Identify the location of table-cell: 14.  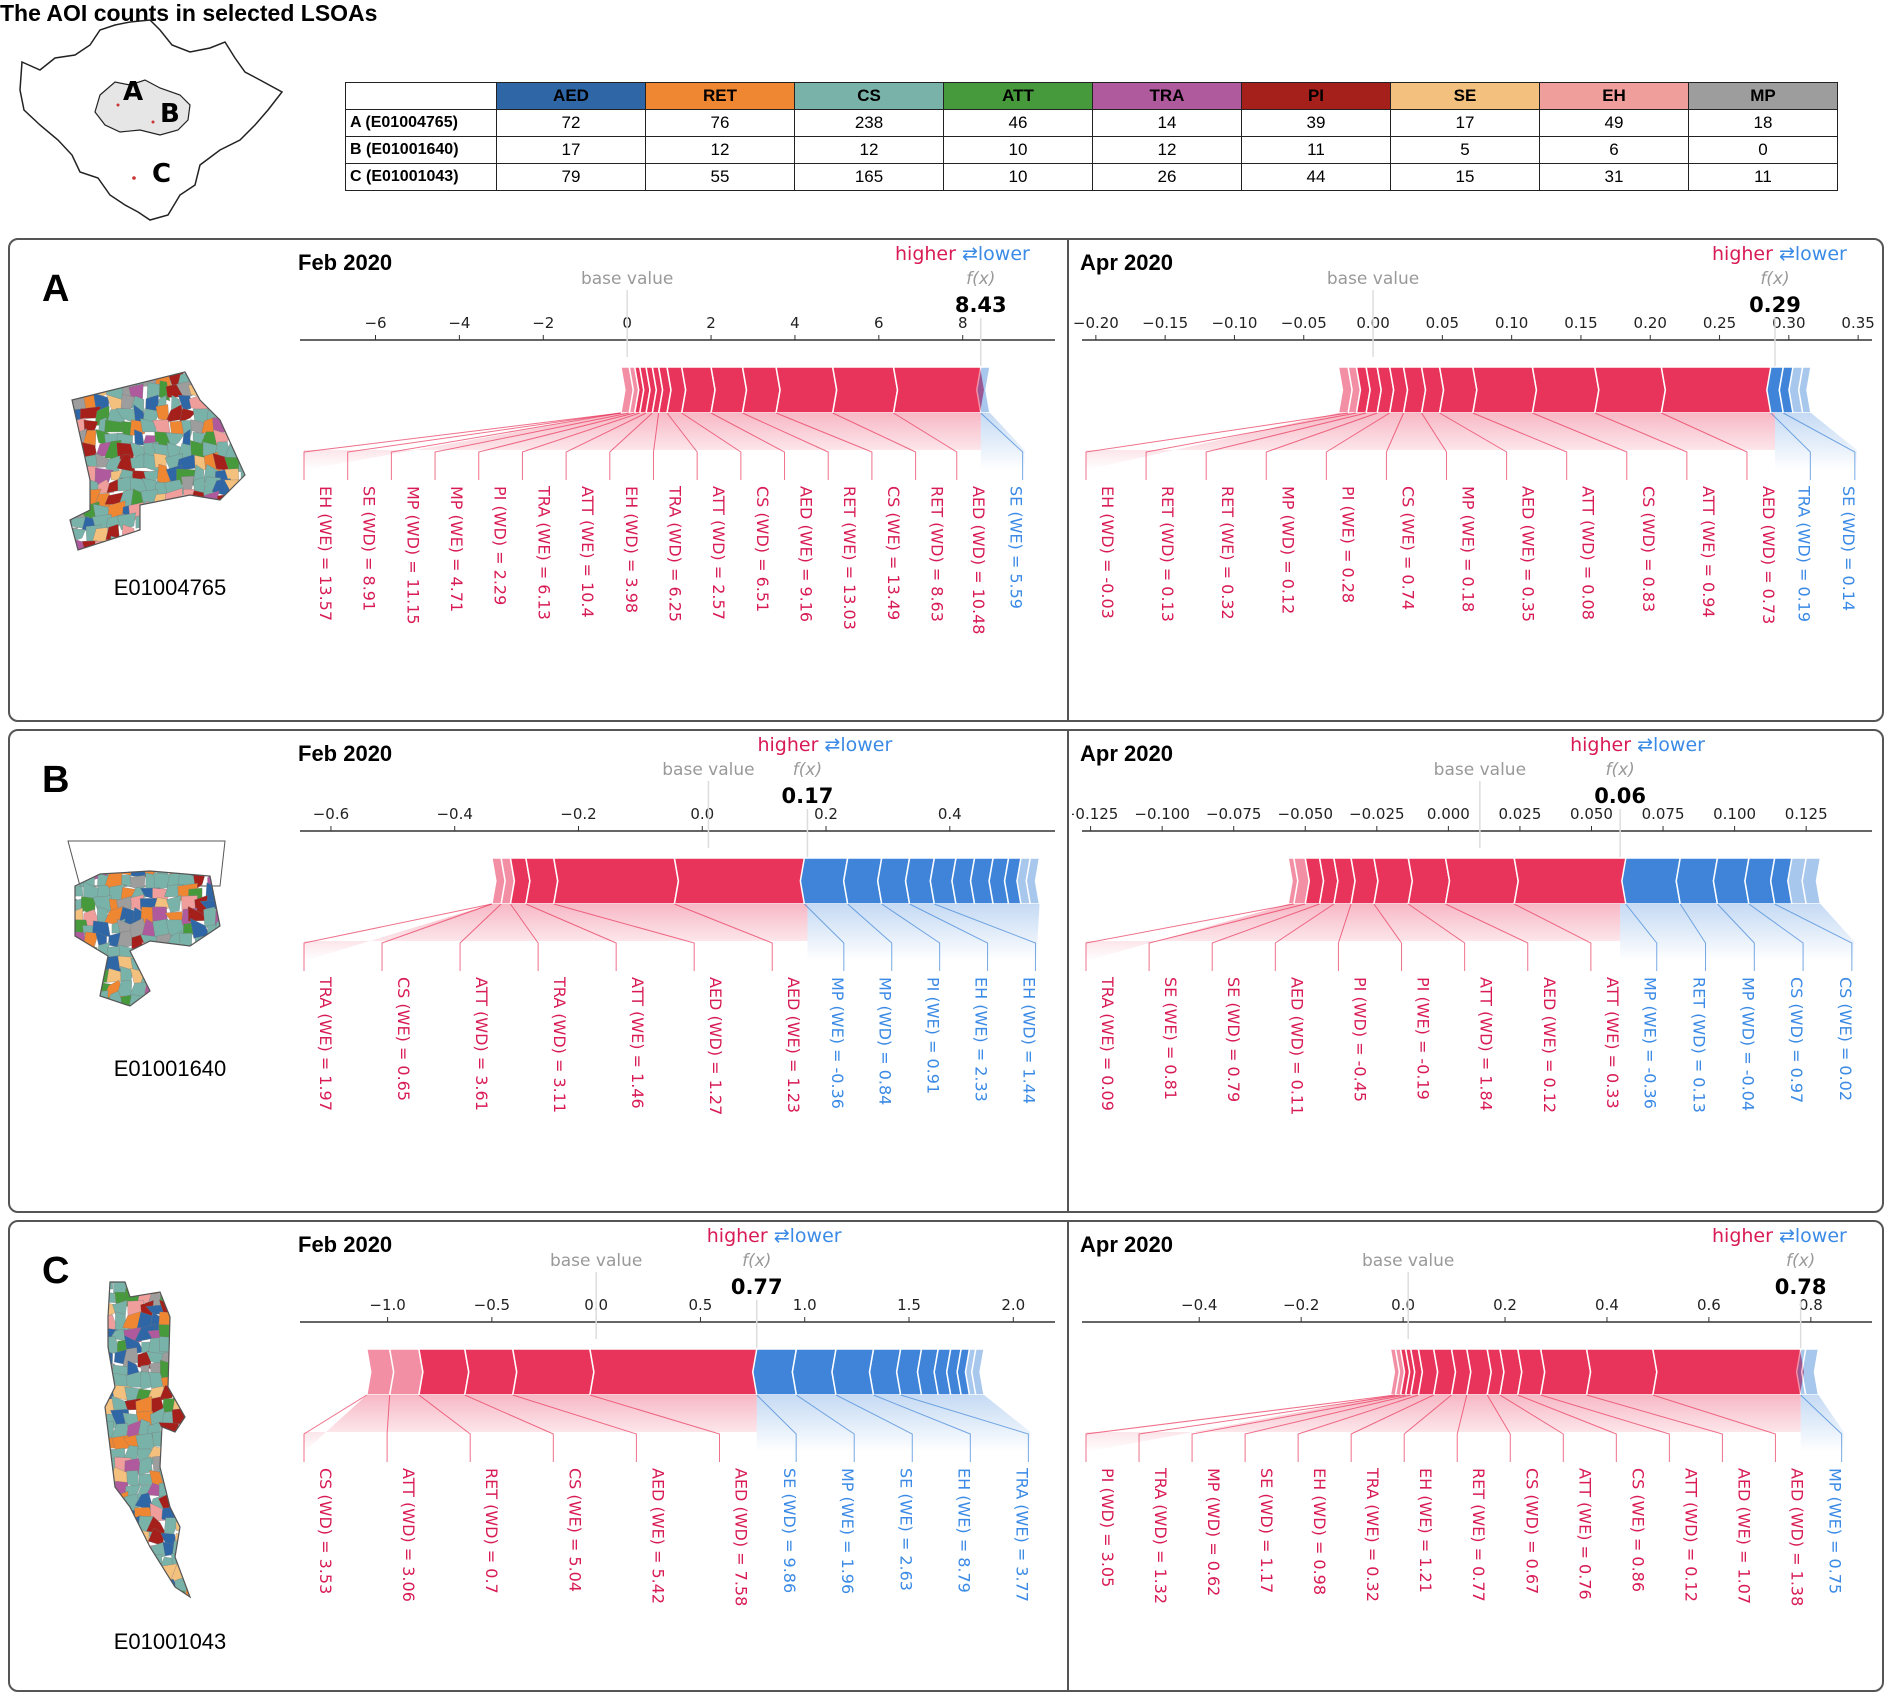
(1167, 123).